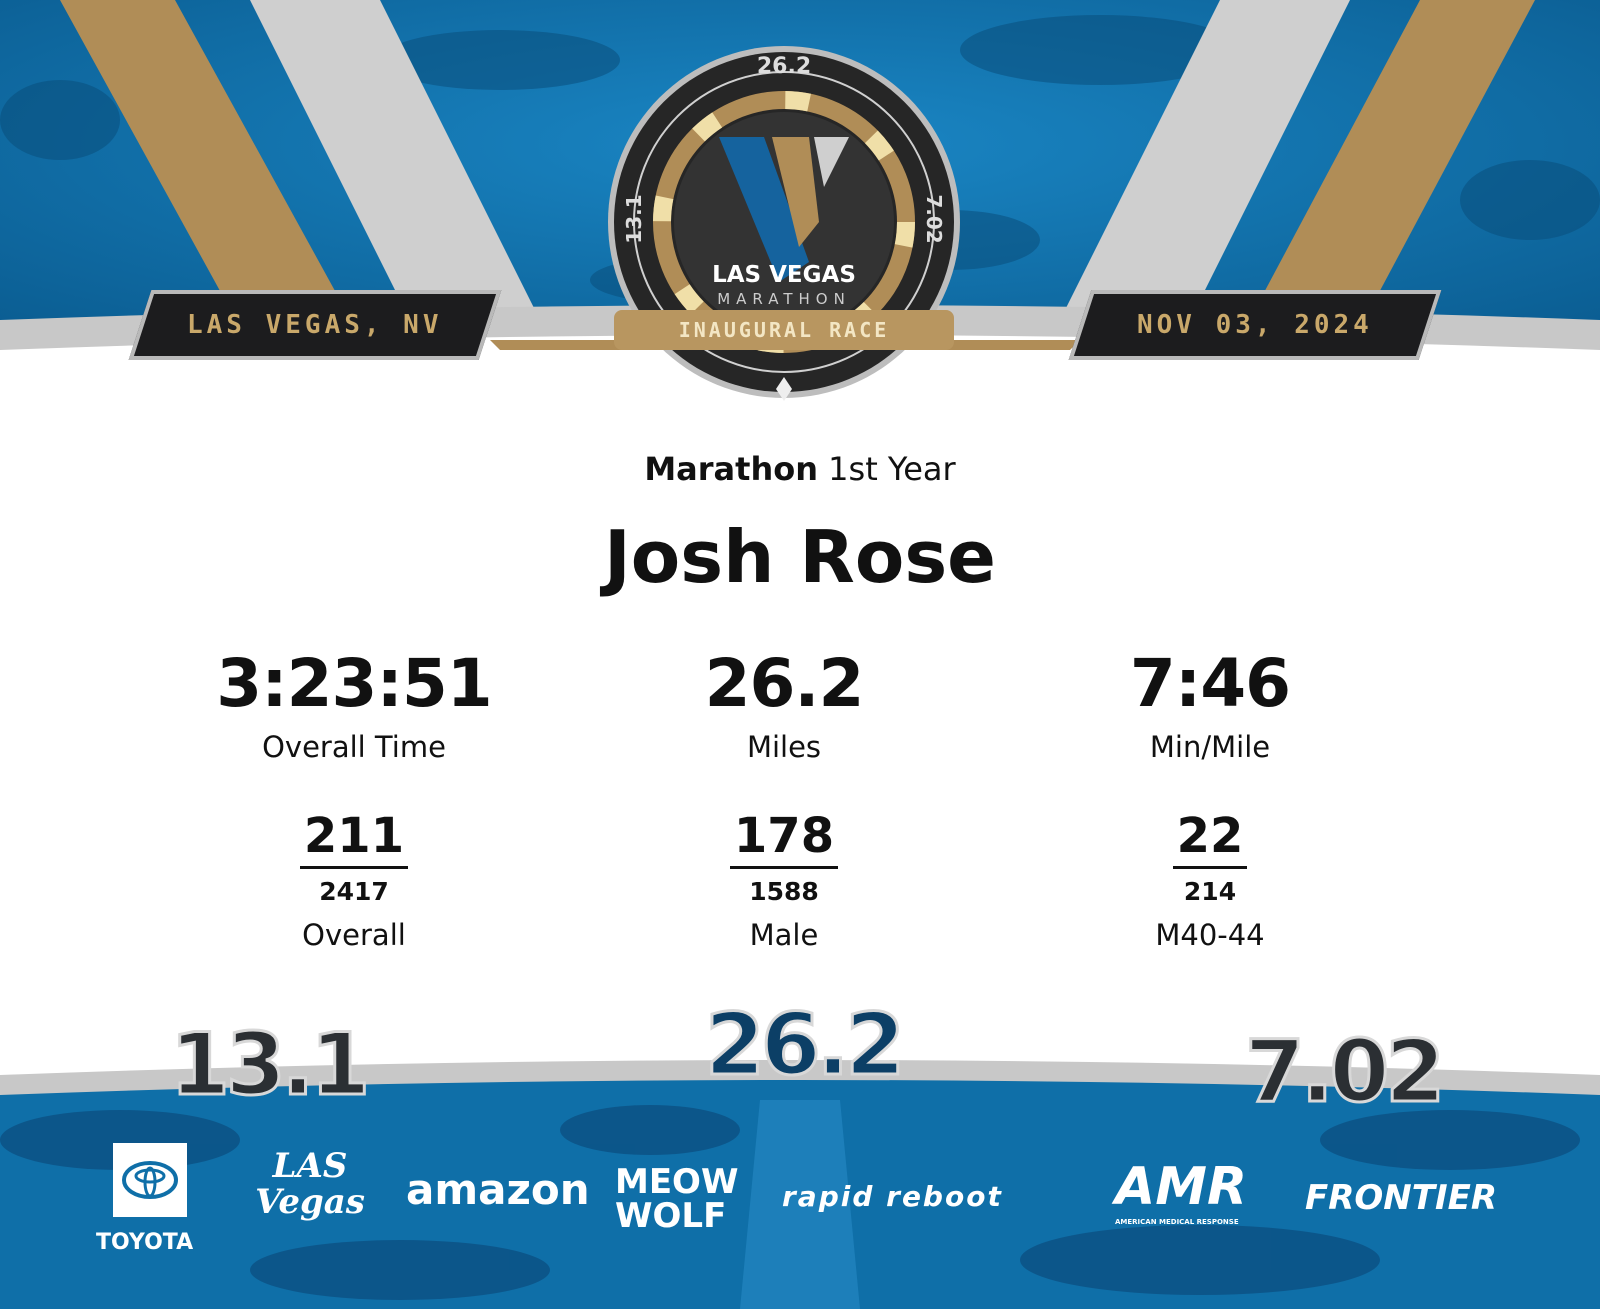  What do you see at coordinates (310, 1184) in the screenshot?
I see `las-vegas-logo: LAS Vegas` at bounding box center [310, 1184].